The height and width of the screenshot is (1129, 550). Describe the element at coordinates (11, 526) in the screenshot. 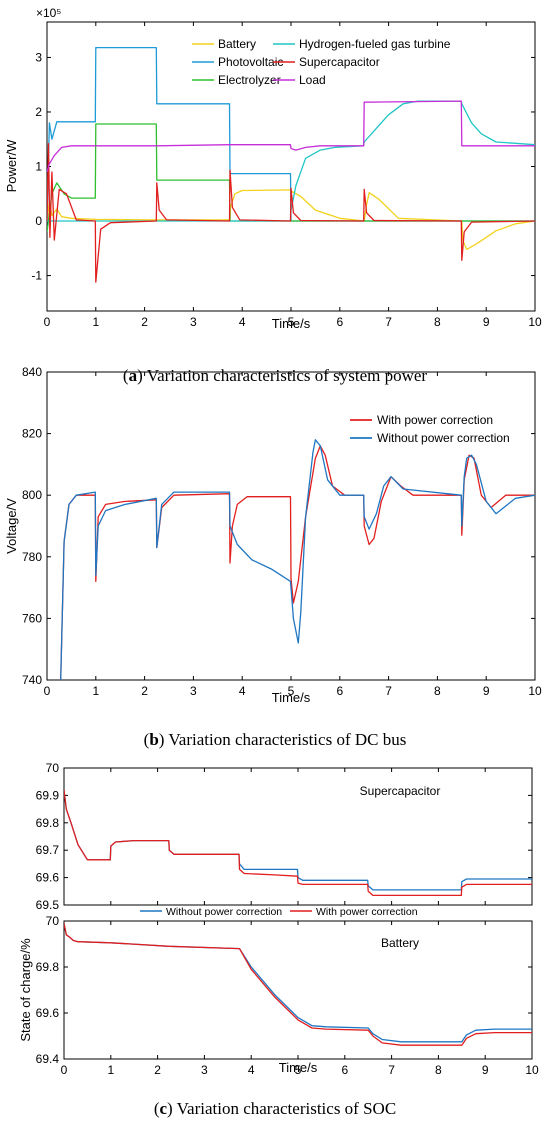

I see `y-axis-label: Voltage/V` at that location.